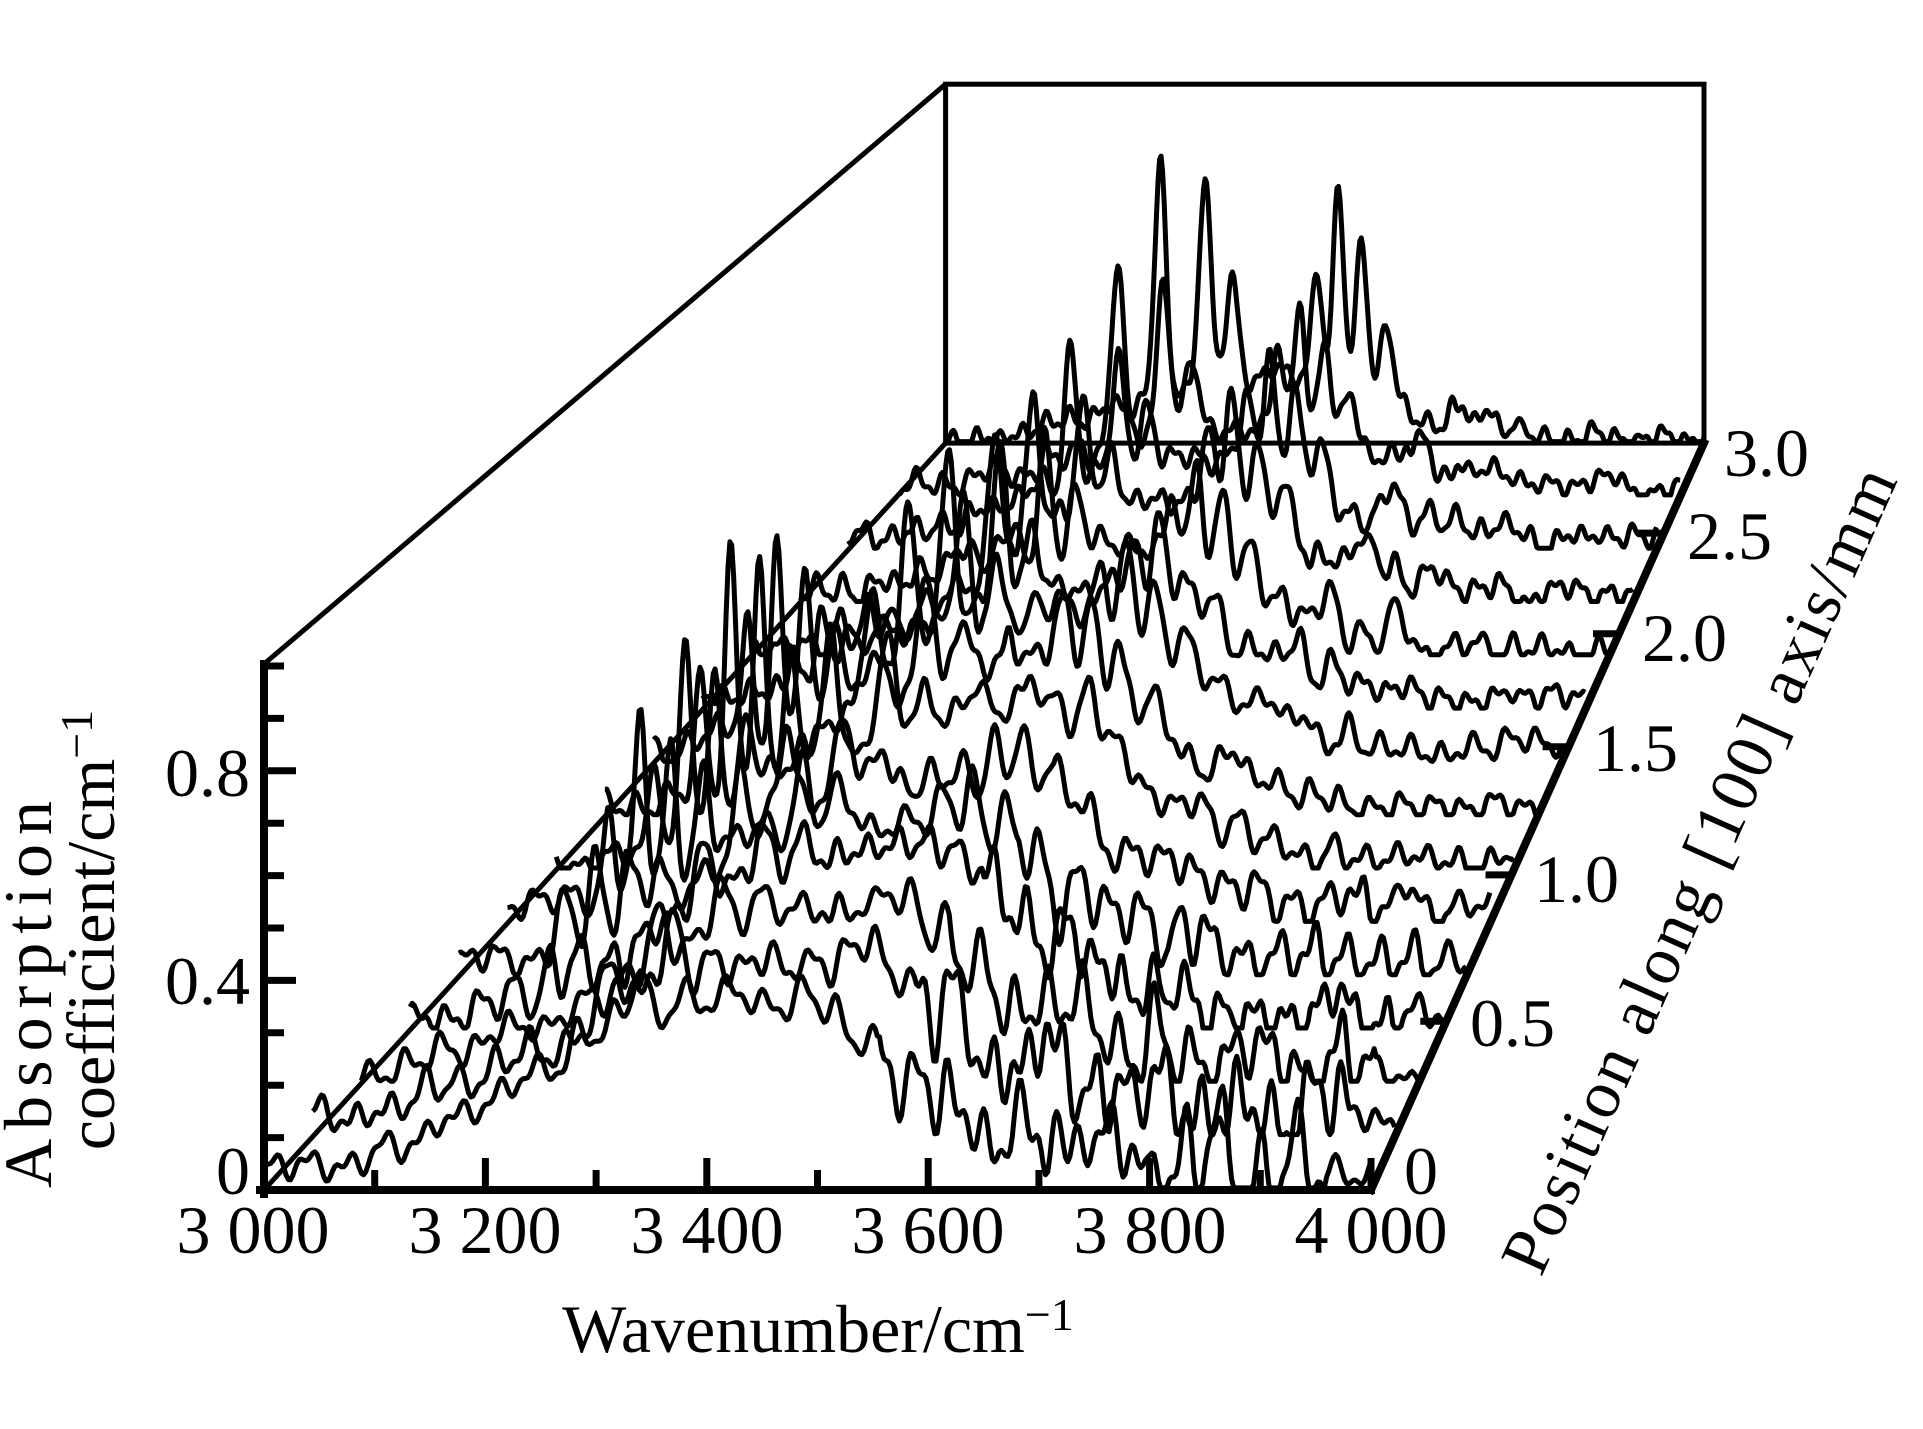  I want to click on svg-text: 3 000, so click(253, 1230).